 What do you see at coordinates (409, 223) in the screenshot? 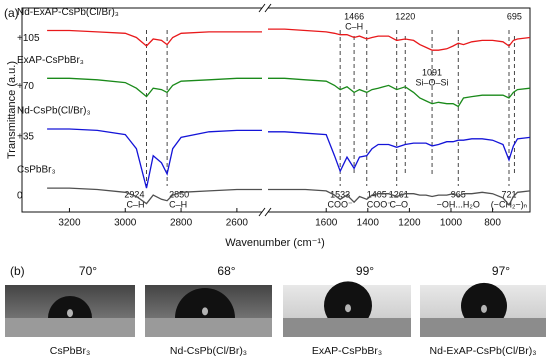
I see `x-tick-label: 1200` at bounding box center [409, 223].